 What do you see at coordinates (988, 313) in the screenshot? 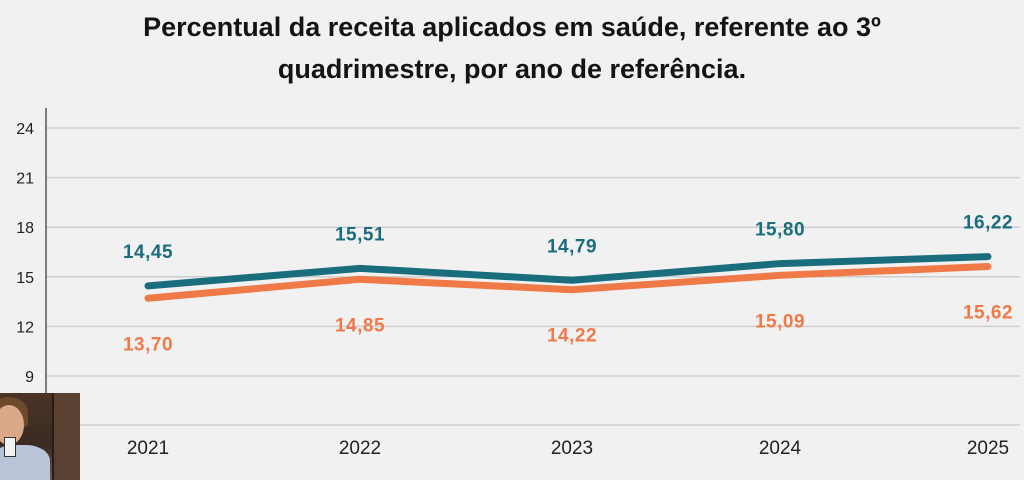
I see `data-label: 15,62` at bounding box center [988, 313].